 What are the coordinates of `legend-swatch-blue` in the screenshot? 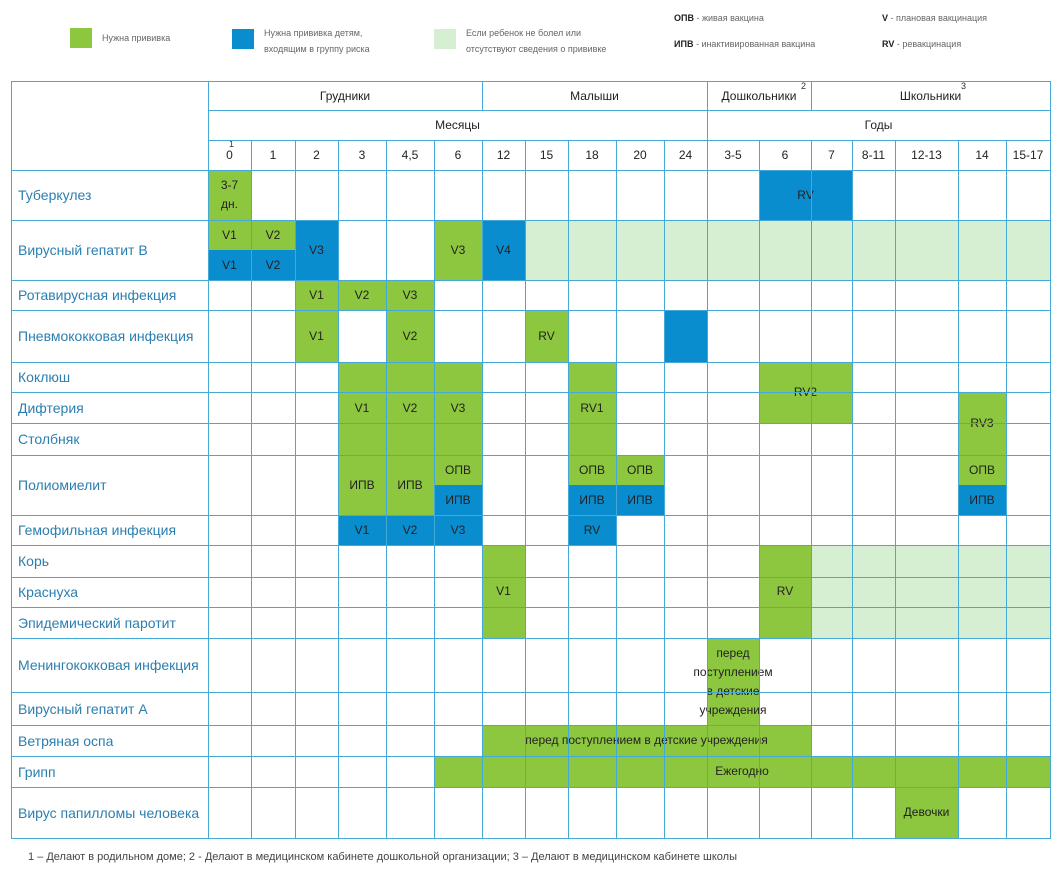 It's located at (243, 39).